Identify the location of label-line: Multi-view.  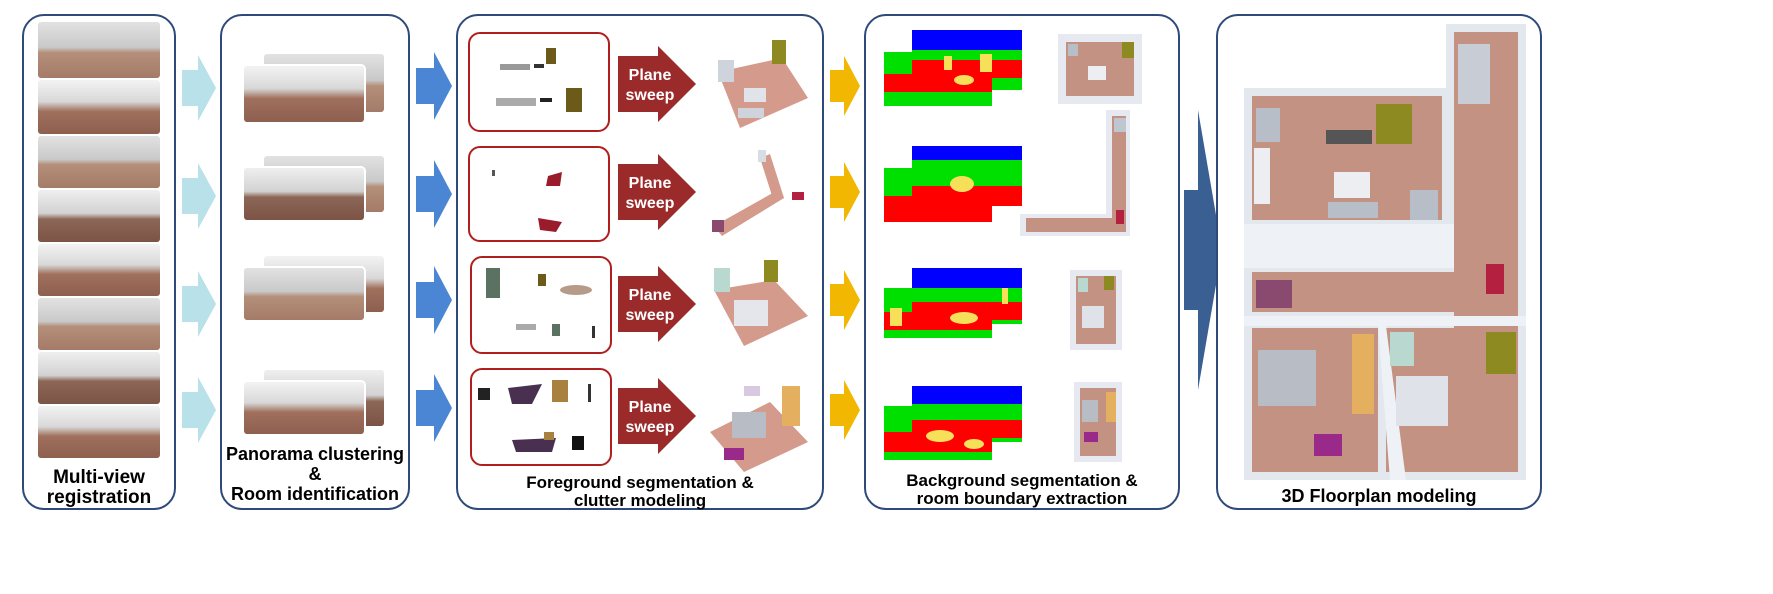
(99, 477).